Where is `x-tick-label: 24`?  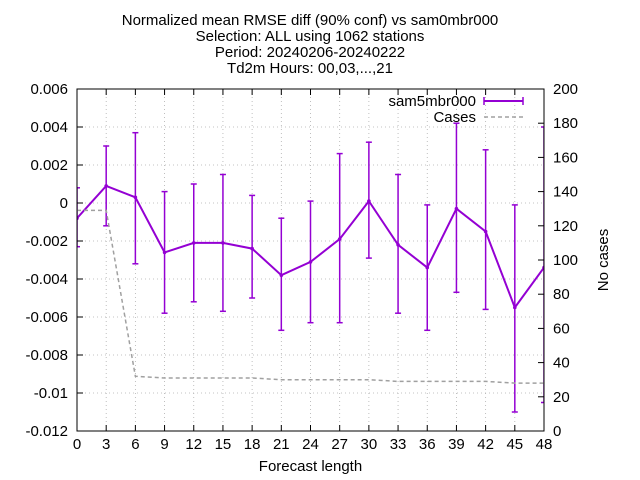
x-tick-label: 24 is located at coordinates (310, 444).